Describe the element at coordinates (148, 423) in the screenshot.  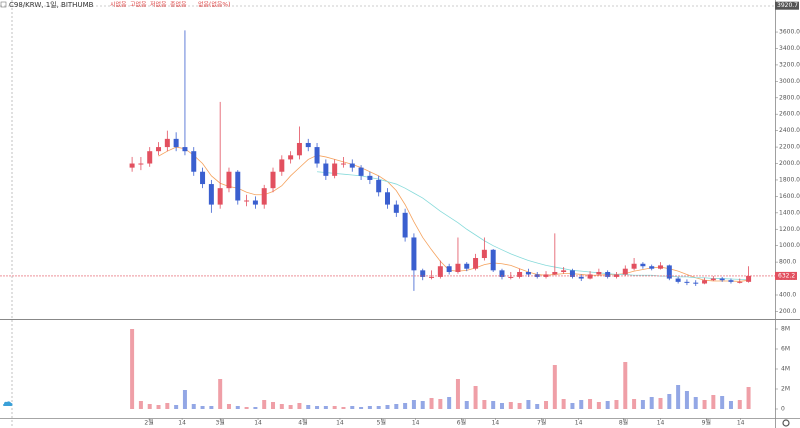
I see `x-tick-label: 2월` at that location.